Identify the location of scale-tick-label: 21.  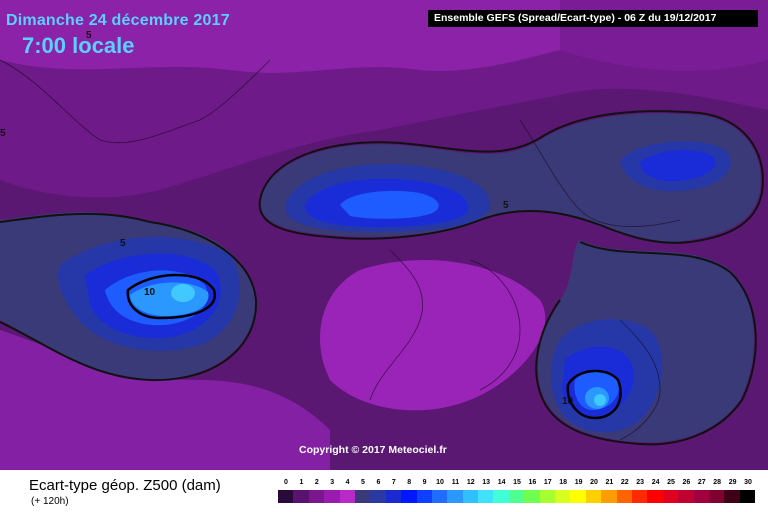
(609, 482).